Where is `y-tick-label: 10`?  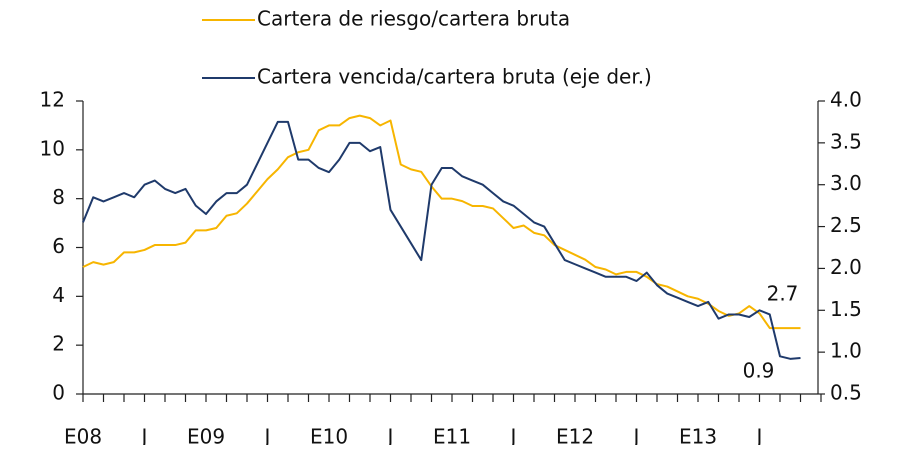
y-tick-label: 10 is located at coordinates (52, 148).